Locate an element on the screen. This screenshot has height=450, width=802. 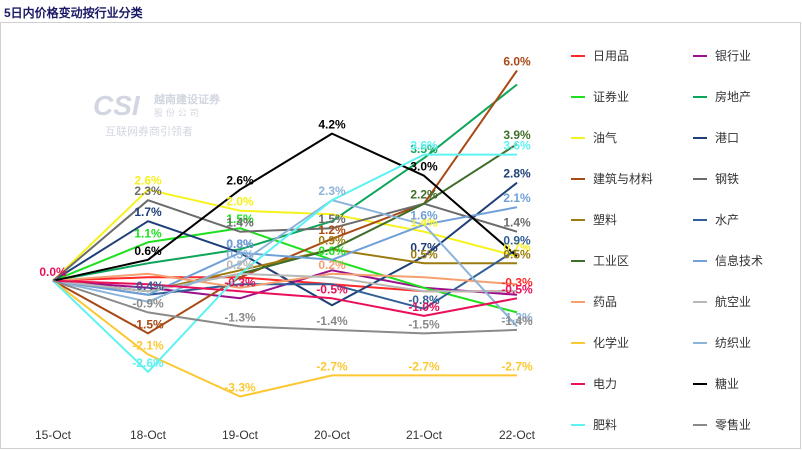
legend-item: 水产 is located at coordinates (716, 220).